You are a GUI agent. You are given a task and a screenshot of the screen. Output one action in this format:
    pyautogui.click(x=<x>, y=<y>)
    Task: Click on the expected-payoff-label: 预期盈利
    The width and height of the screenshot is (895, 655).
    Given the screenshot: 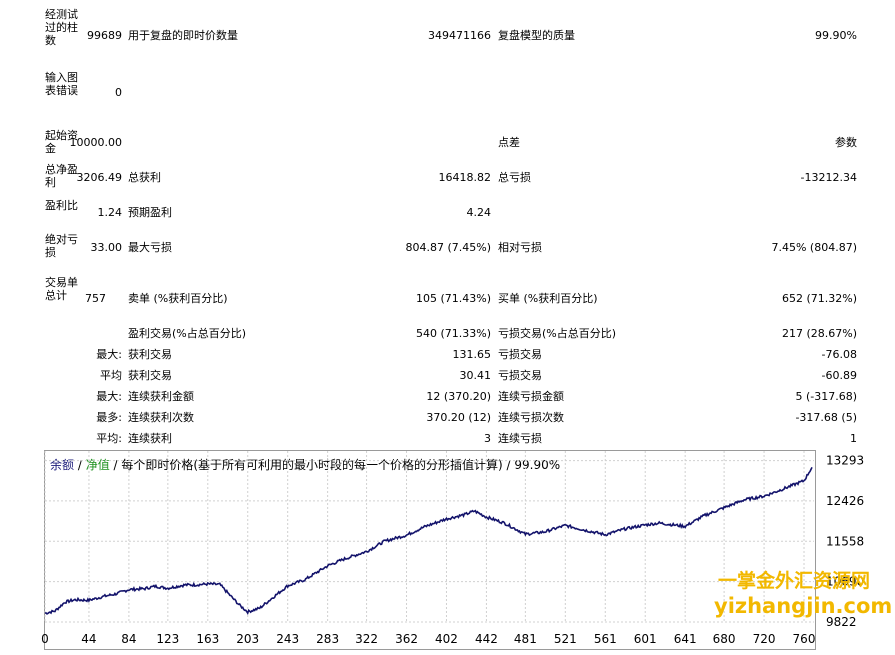 What is the action you would take?
    pyautogui.click(x=150, y=212)
    